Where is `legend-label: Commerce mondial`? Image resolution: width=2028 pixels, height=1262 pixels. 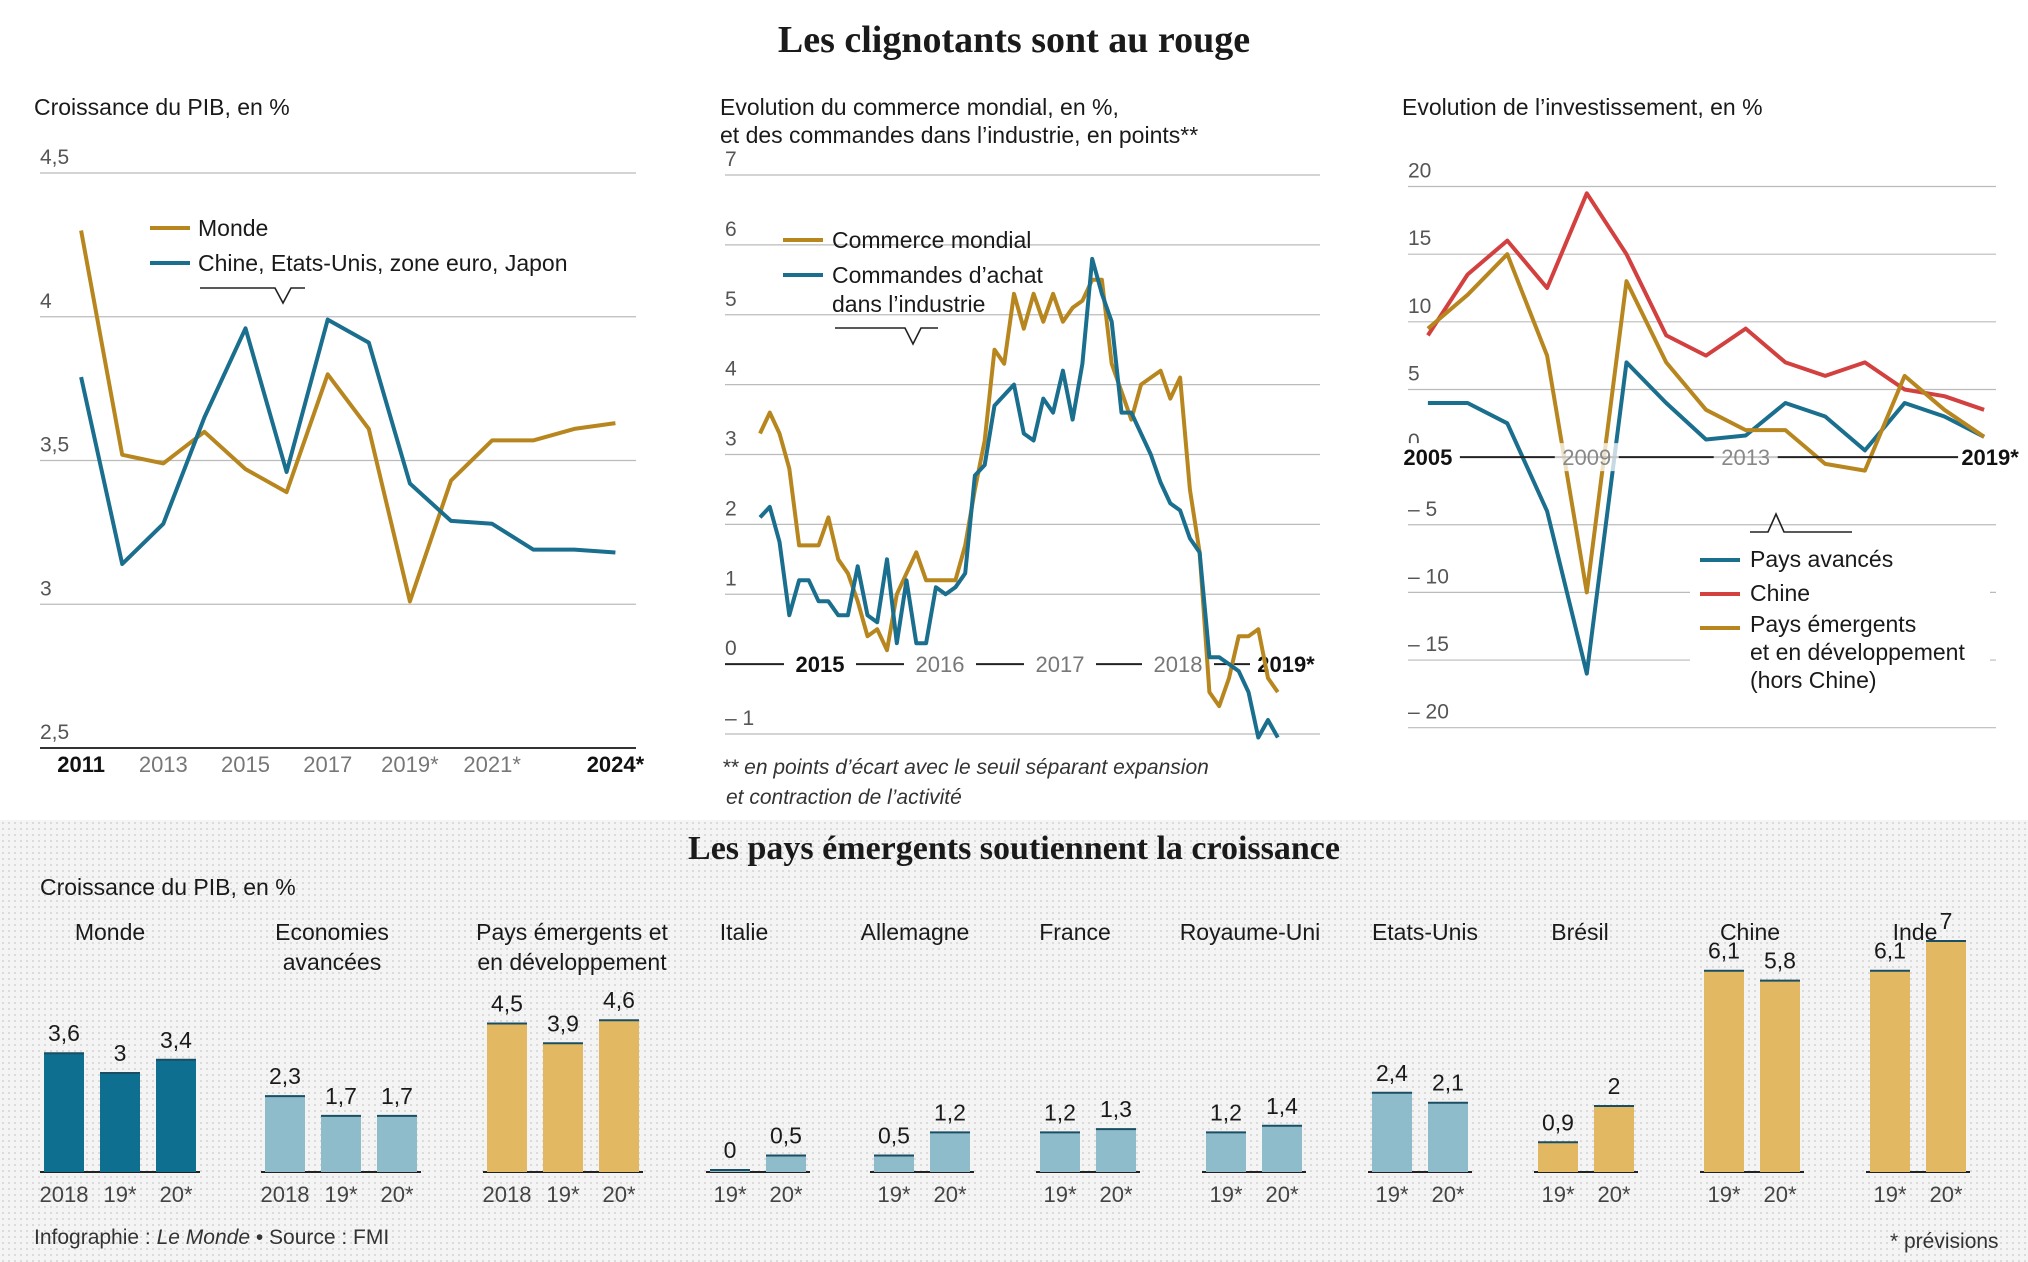
legend-label: Commerce mondial is located at coordinates (931, 240).